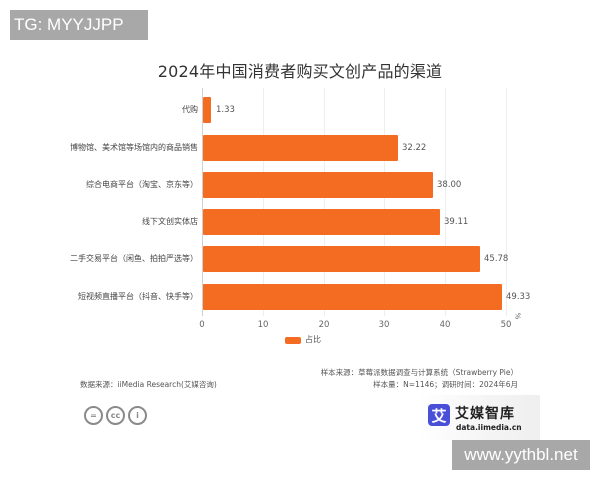 This screenshot has height=480, width=600. I want to click on cc-icon: cc, so click(115, 415).